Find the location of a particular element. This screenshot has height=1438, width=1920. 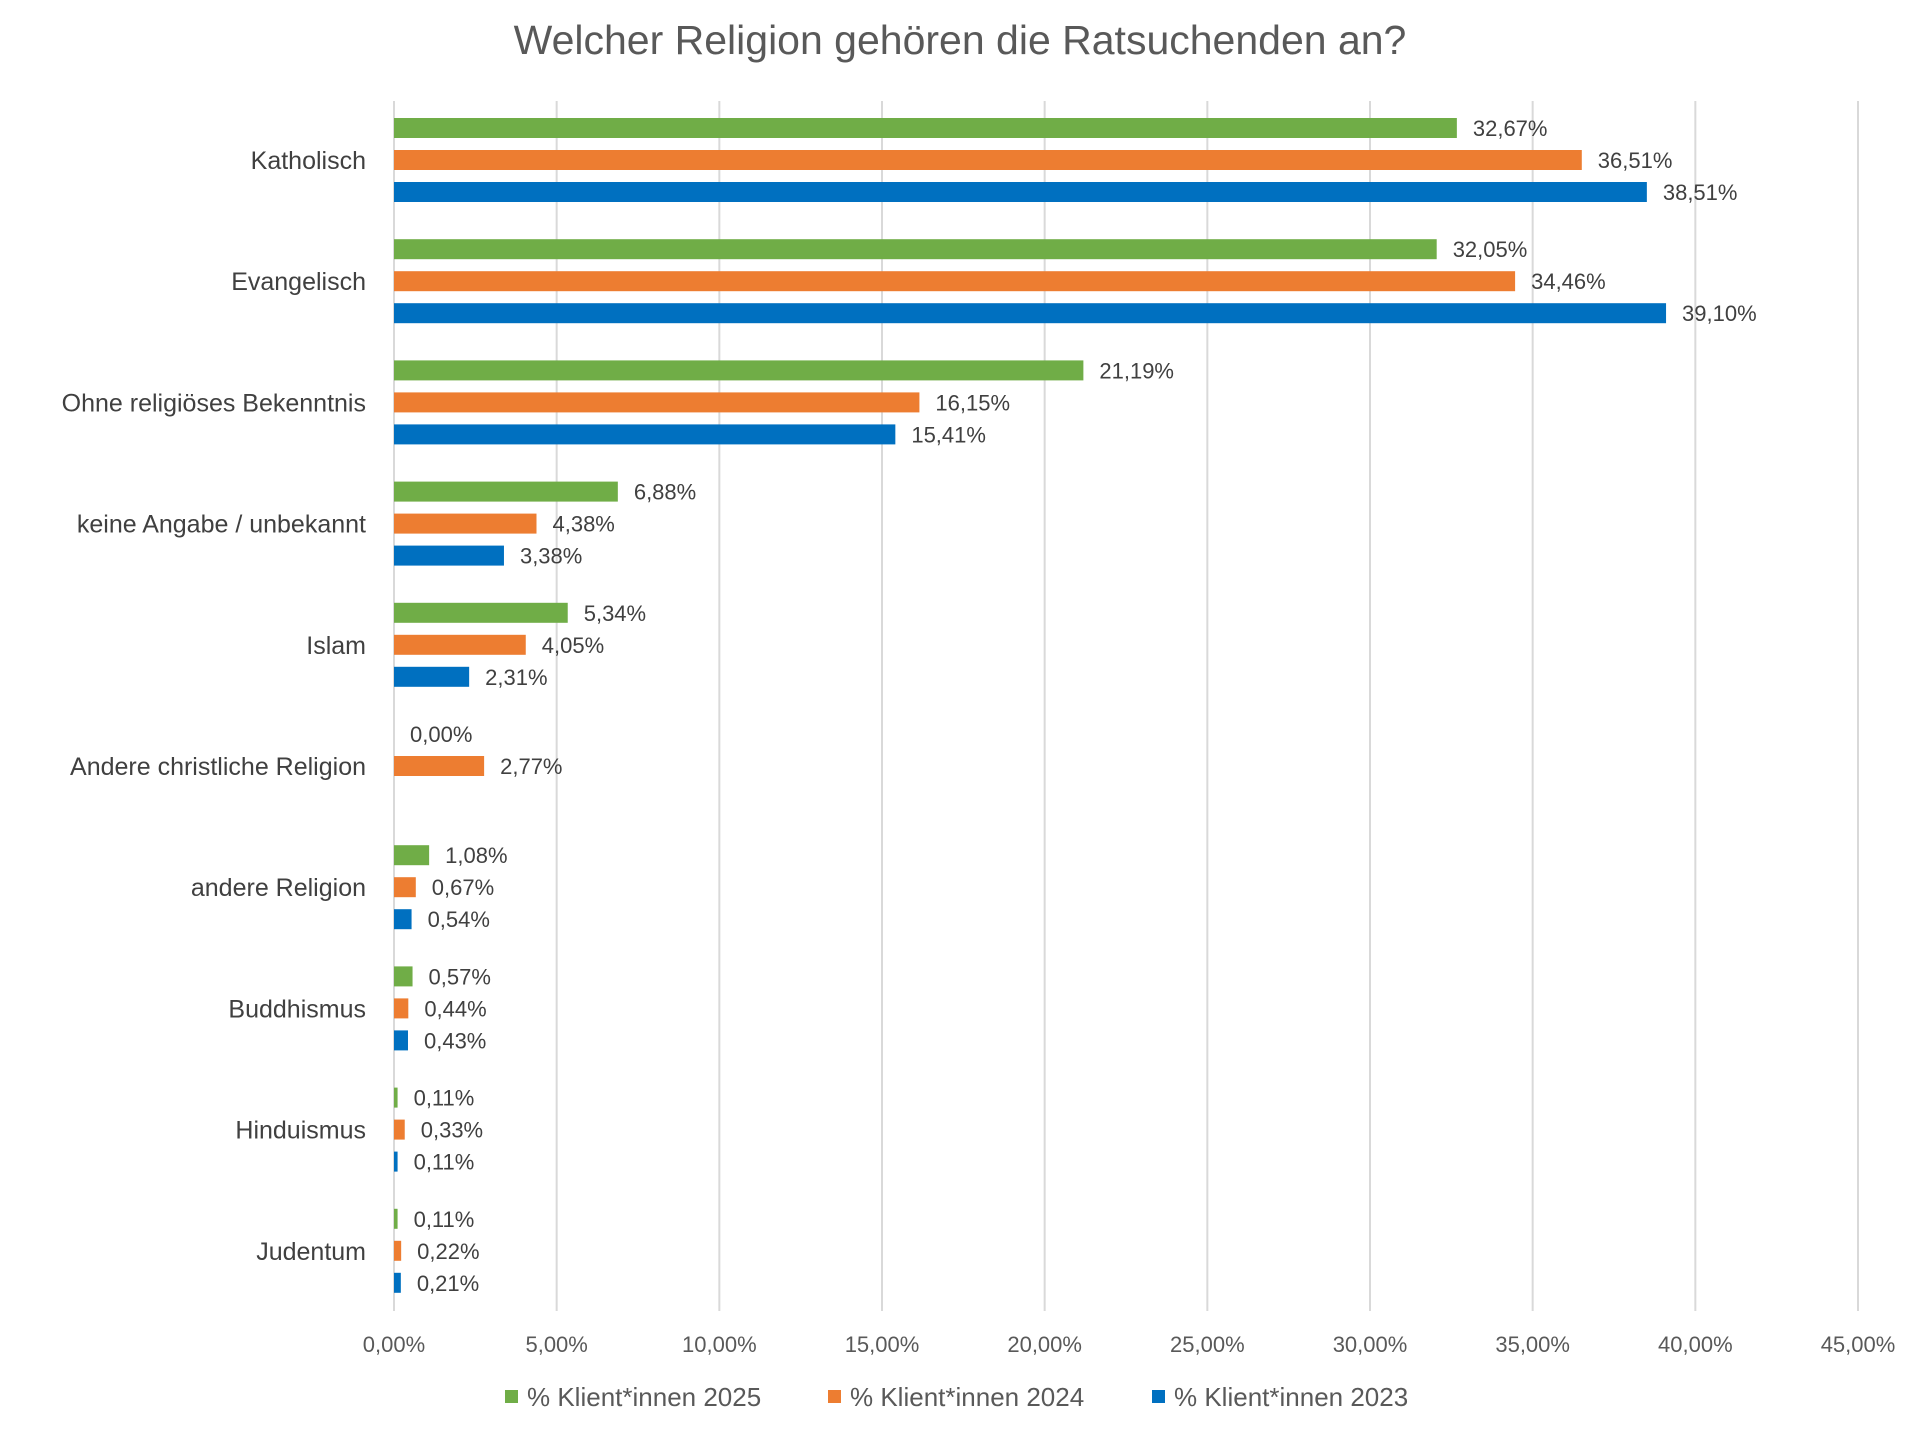

data-label: 0,44% is located at coordinates (455, 1008).